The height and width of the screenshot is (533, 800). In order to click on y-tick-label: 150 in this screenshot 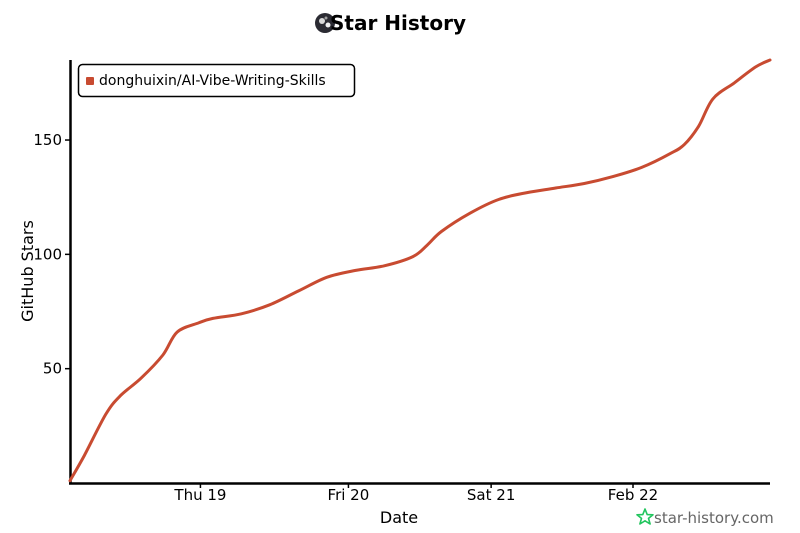, I will do `click(47, 140)`.